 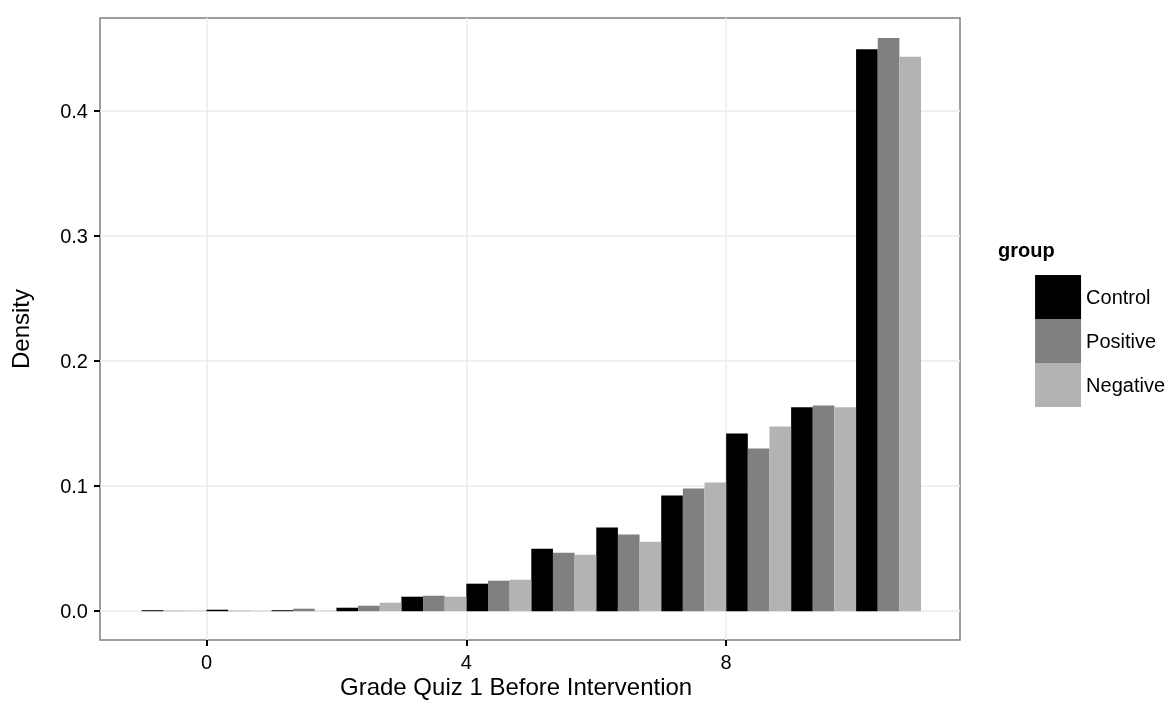 I want to click on y-tick-label: 0.2, so click(x=74, y=360).